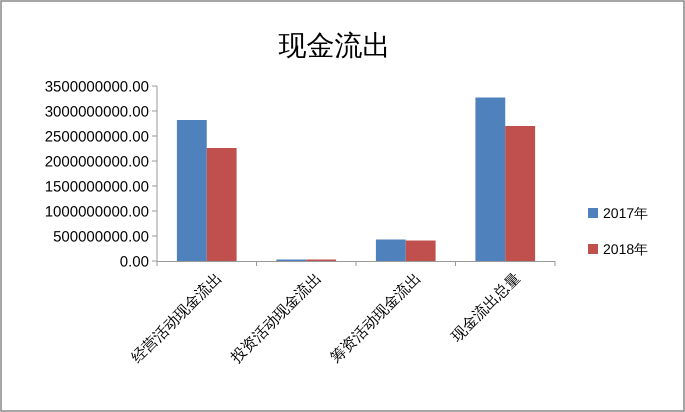 This screenshot has width=685, height=412. I want to click on y-tick-label: 0.00, so click(134, 261).